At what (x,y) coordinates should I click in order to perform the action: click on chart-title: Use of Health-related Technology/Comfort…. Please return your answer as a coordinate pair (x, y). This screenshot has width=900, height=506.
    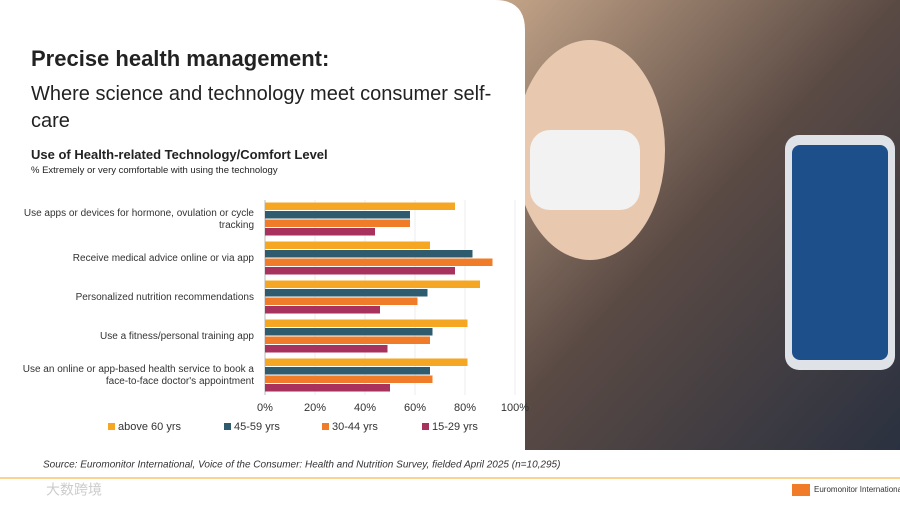
    Looking at the image, I should click on (179, 154).